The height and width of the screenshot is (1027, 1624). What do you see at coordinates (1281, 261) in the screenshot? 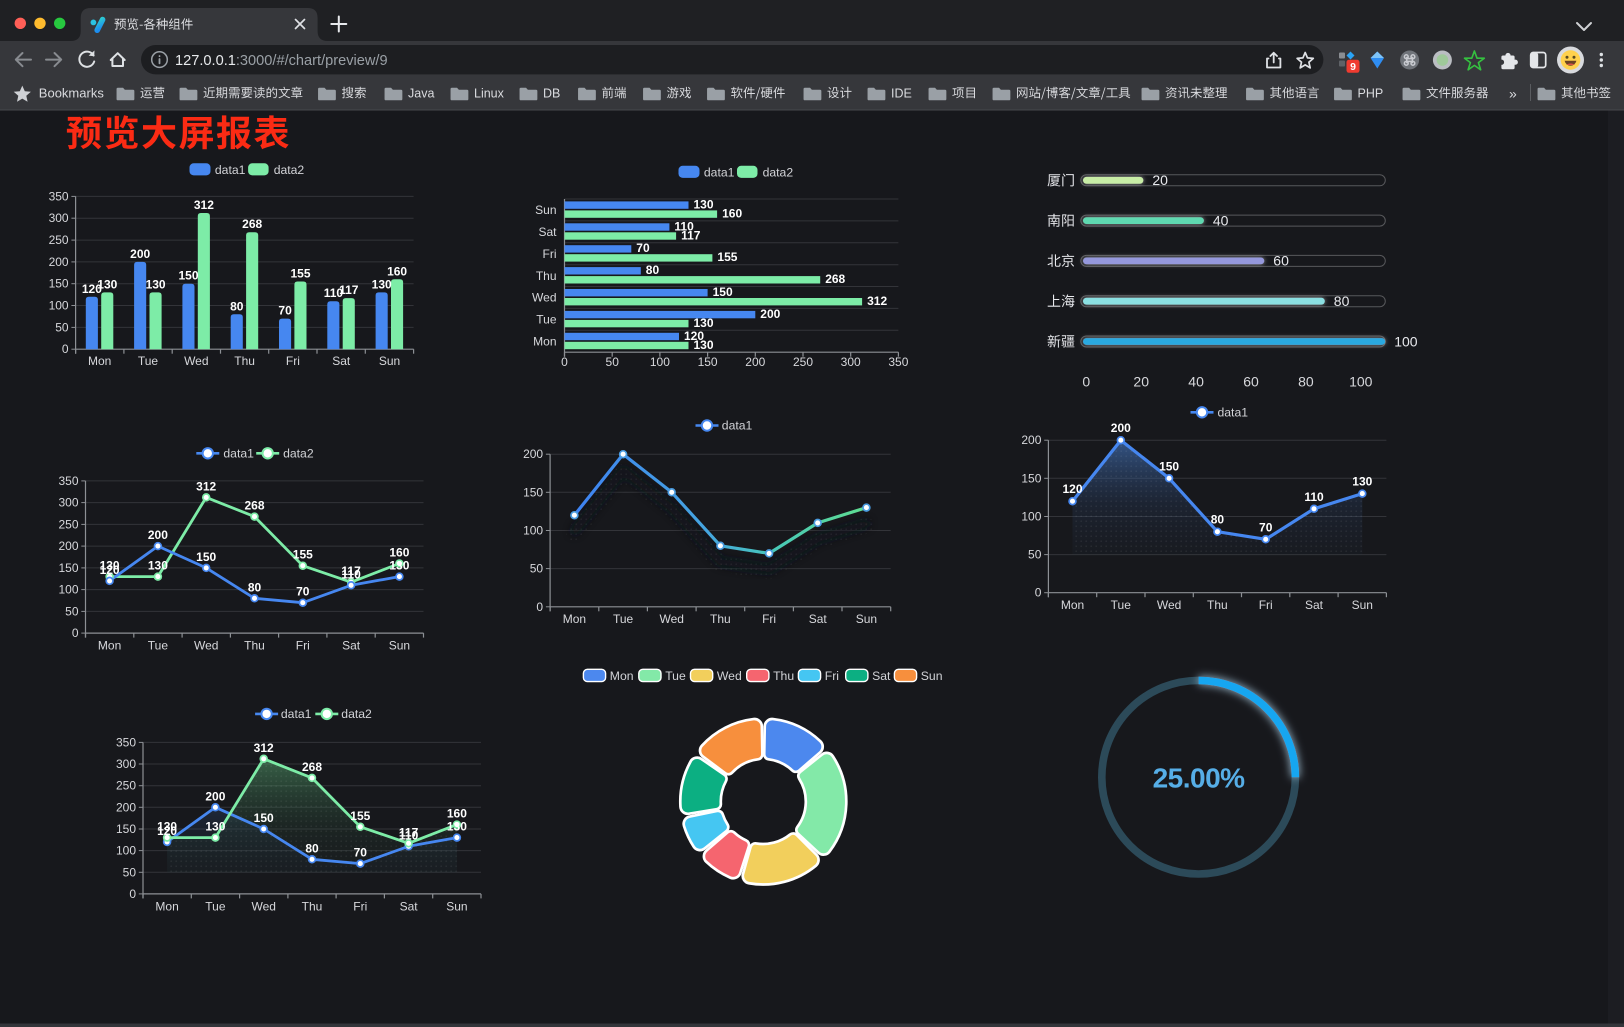
I see `svg-text: 60` at bounding box center [1281, 261].